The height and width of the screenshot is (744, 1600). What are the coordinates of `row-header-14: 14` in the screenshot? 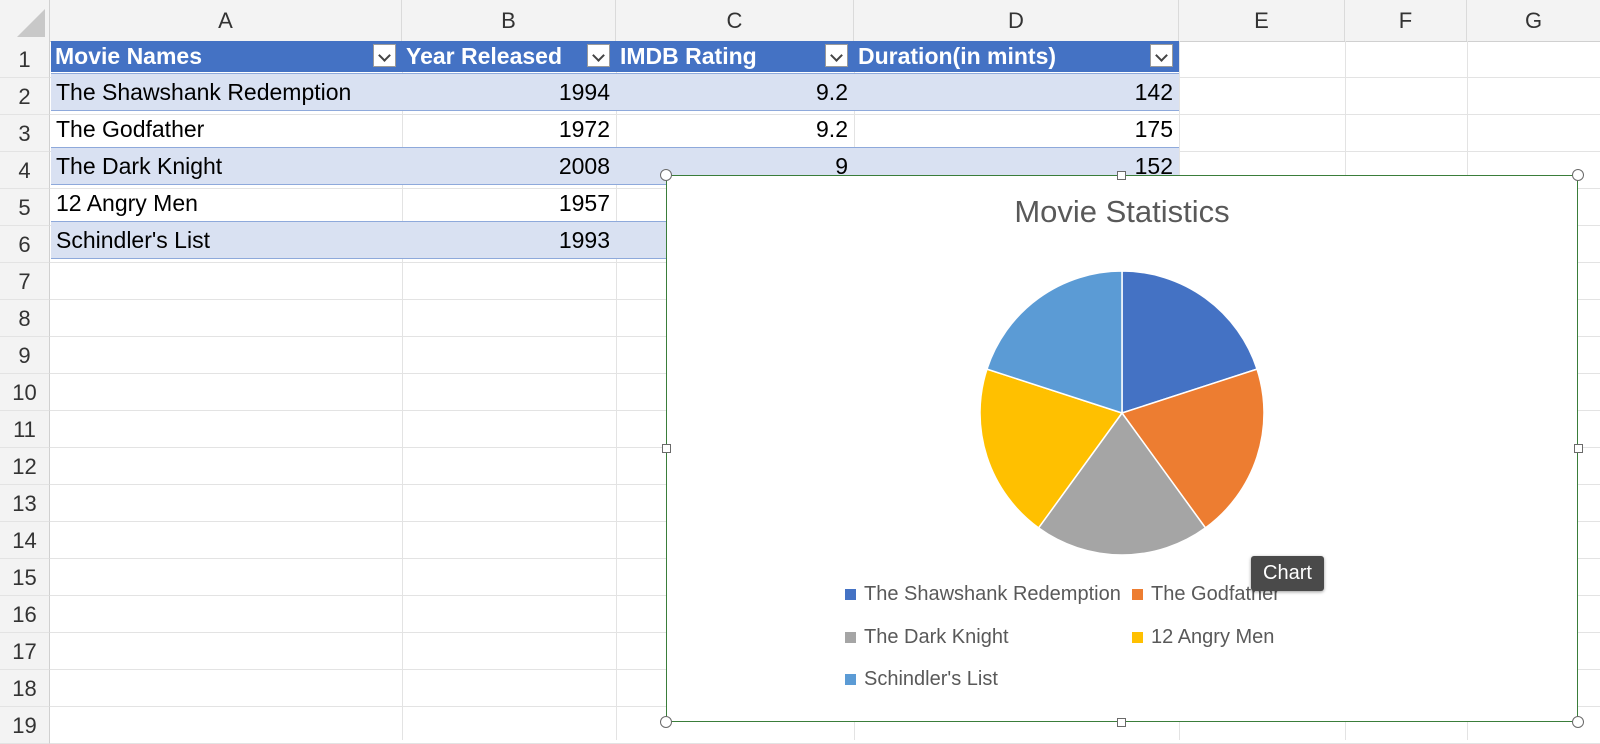 It's located at (25, 540).